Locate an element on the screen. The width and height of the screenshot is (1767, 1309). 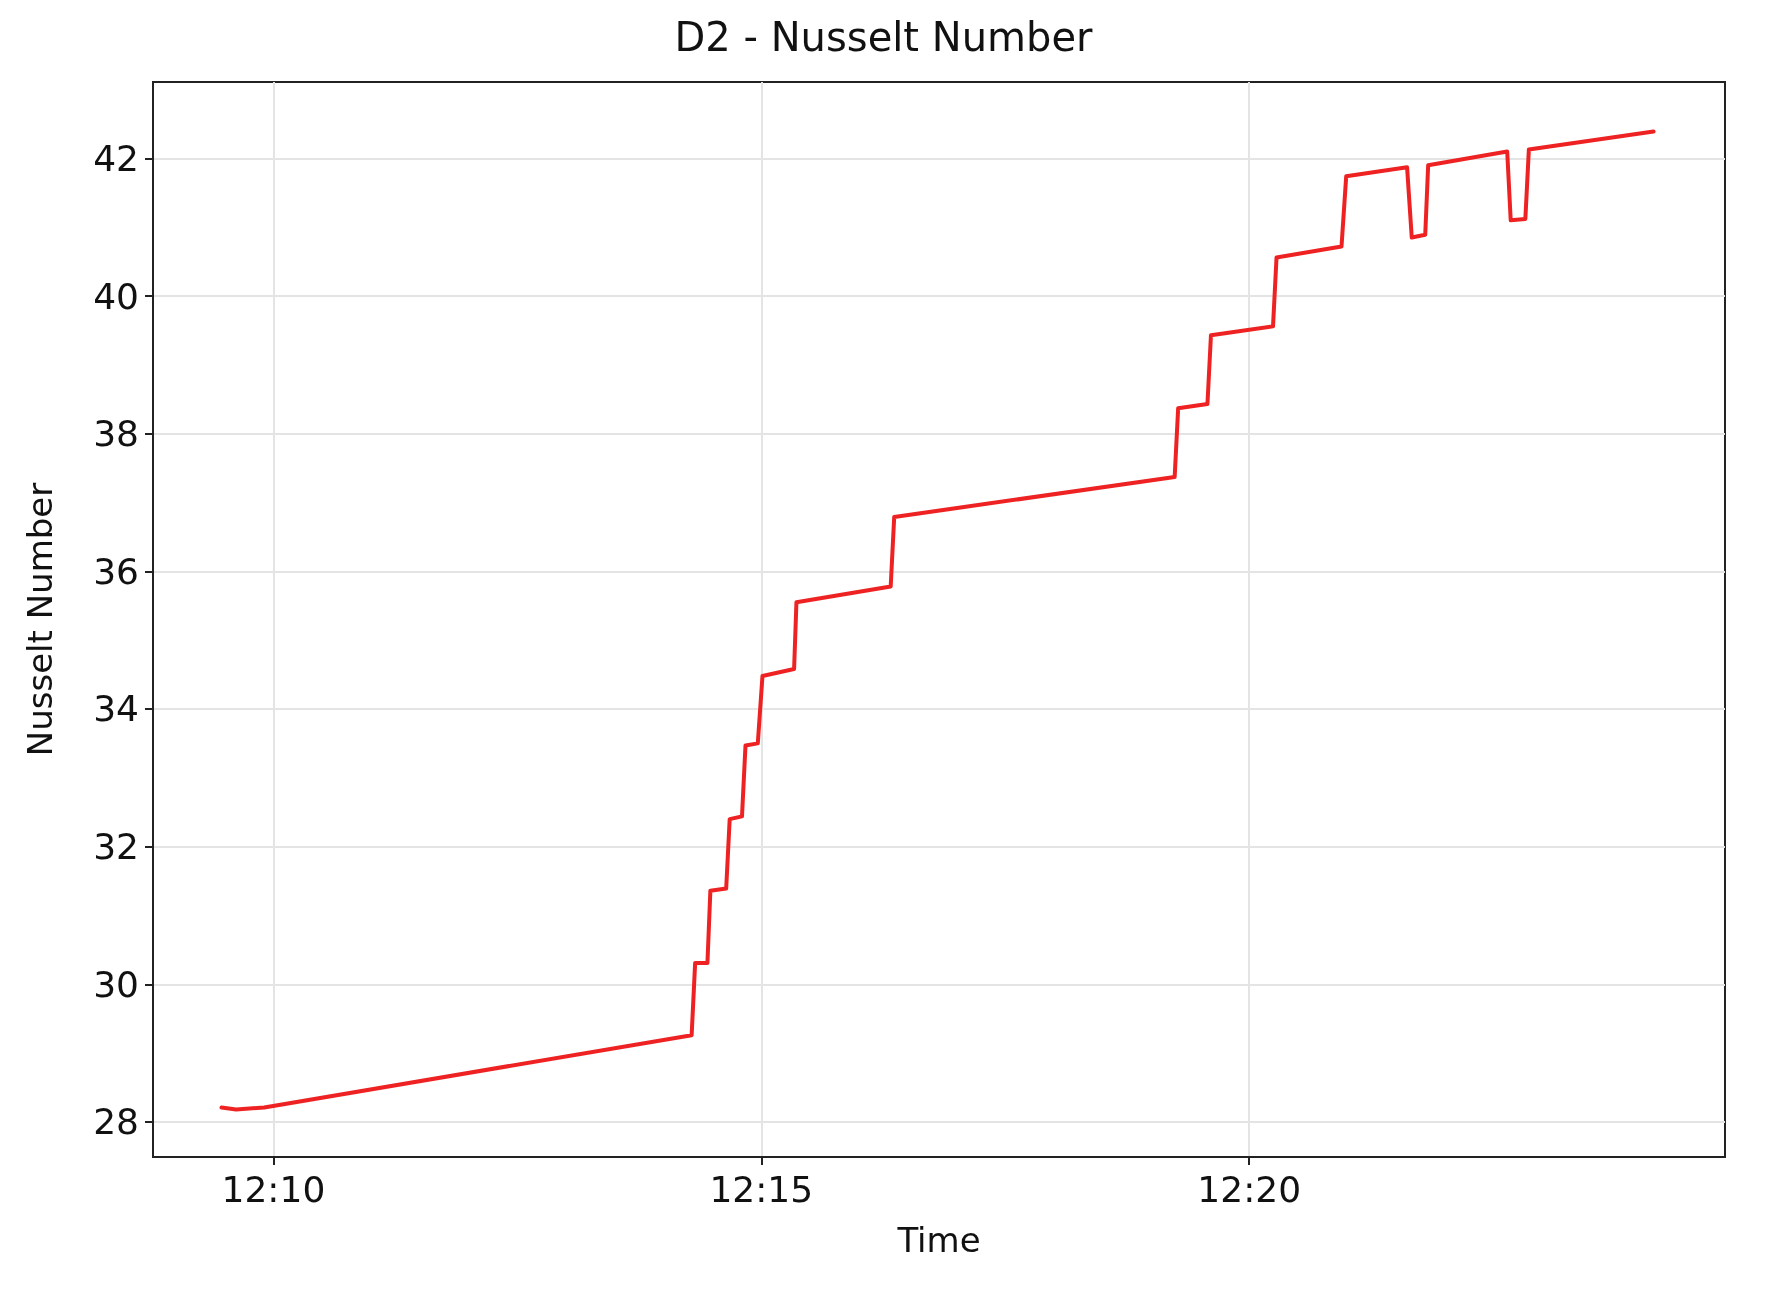
y-axis-title: Nusselt Number is located at coordinates (40, 619).